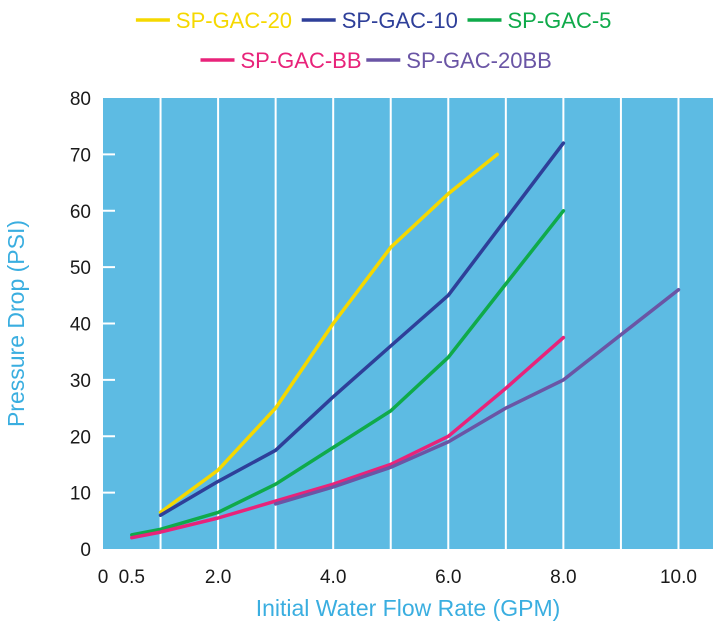 The width and height of the screenshot is (721, 629). Describe the element at coordinates (92, 325) in the screenshot. I see `y-axis-ticks: 0 10 20 30 40 50 60 70 80` at that location.